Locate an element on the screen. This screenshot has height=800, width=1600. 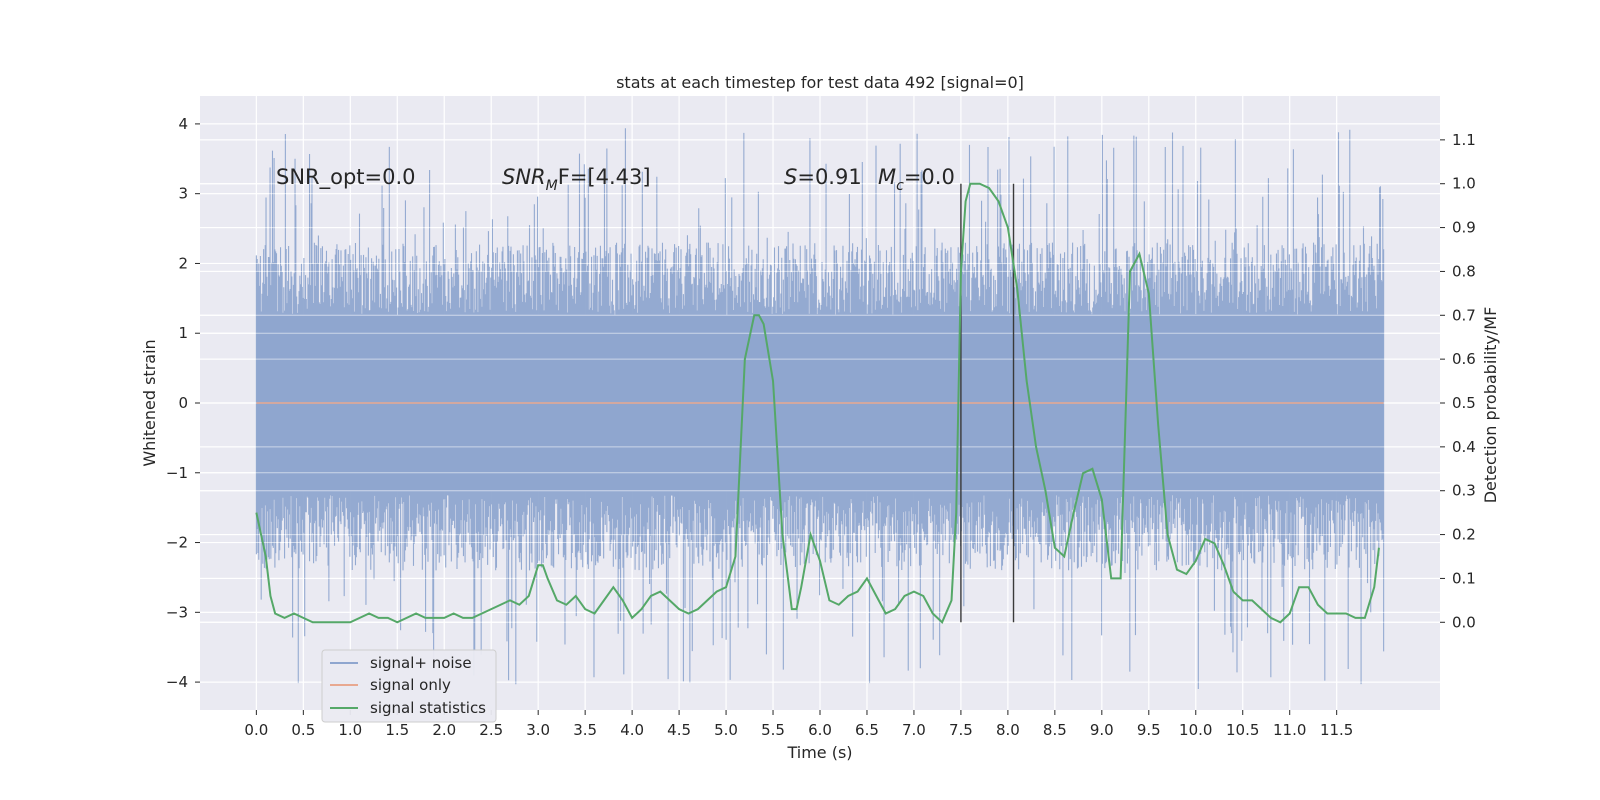
annotation-mc-sub: c is located at coordinates (900, 186).